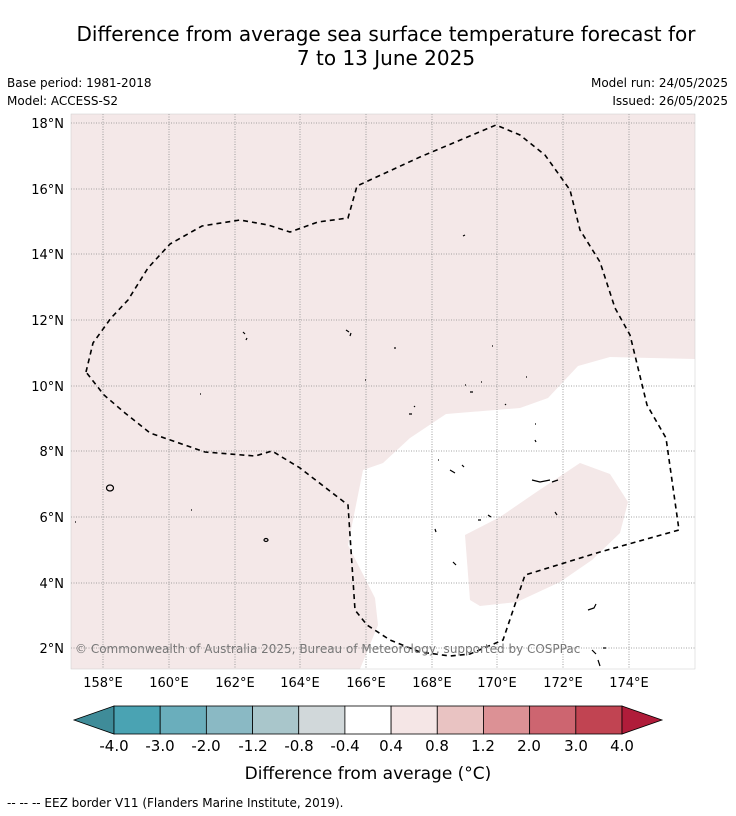 The height and width of the screenshot is (816, 736). Describe the element at coordinates (52, 518) in the screenshot. I see `lat-label: 6°N` at that location.